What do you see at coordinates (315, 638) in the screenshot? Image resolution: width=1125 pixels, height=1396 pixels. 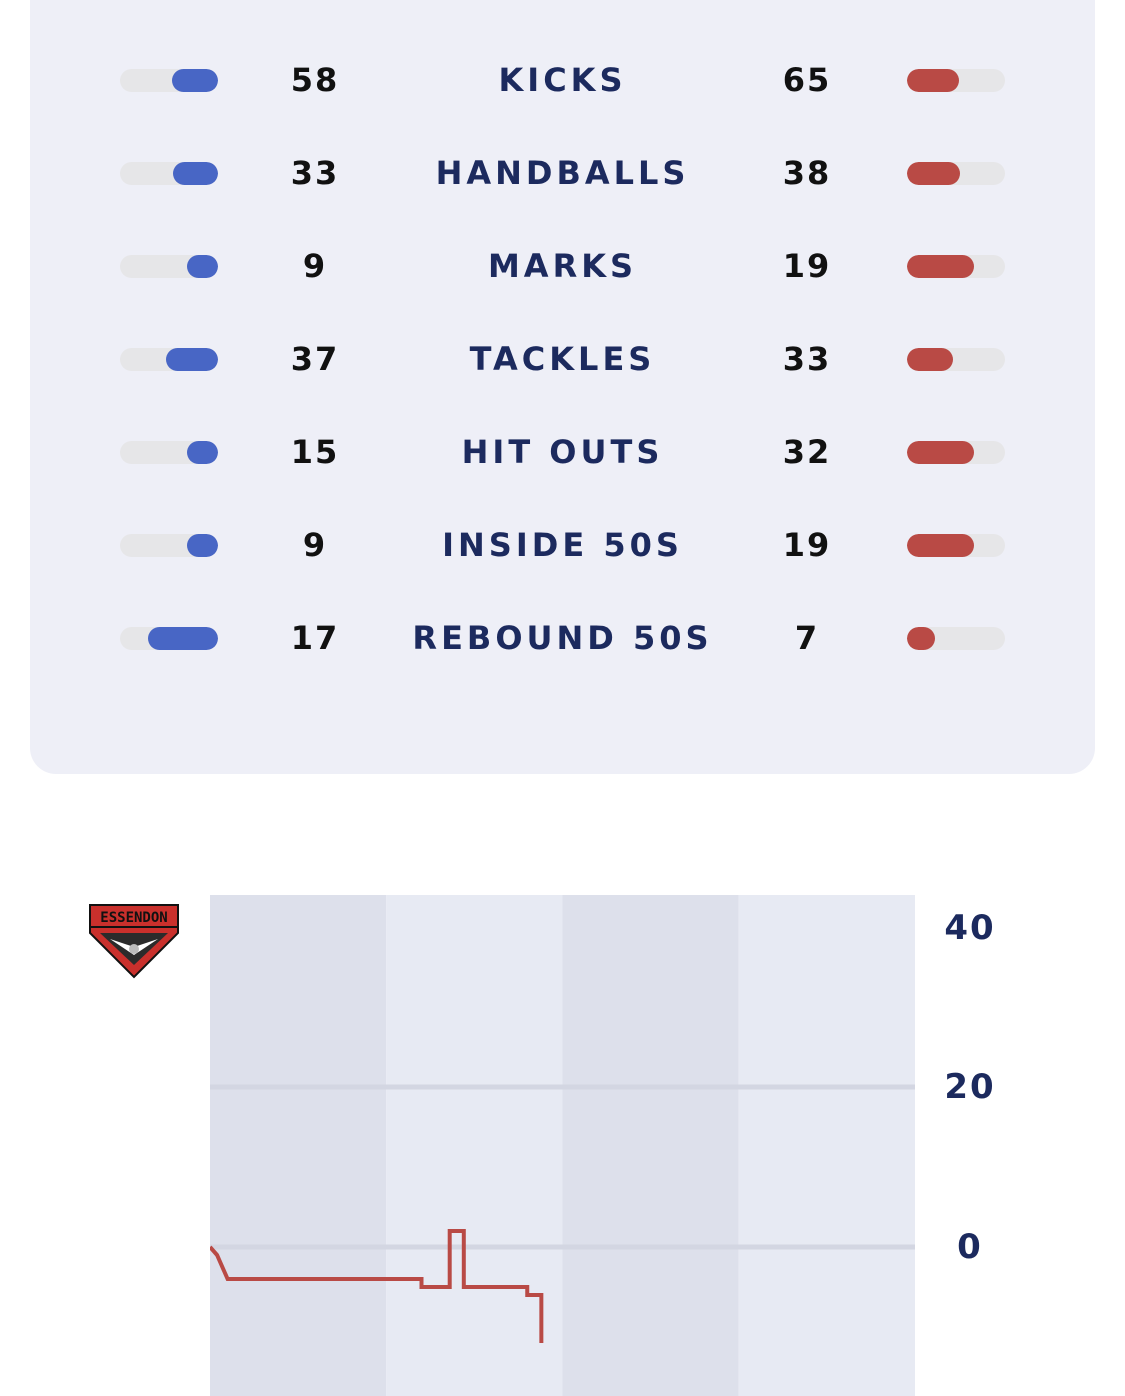 I see `home-value: 17` at bounding box center [315, 638].